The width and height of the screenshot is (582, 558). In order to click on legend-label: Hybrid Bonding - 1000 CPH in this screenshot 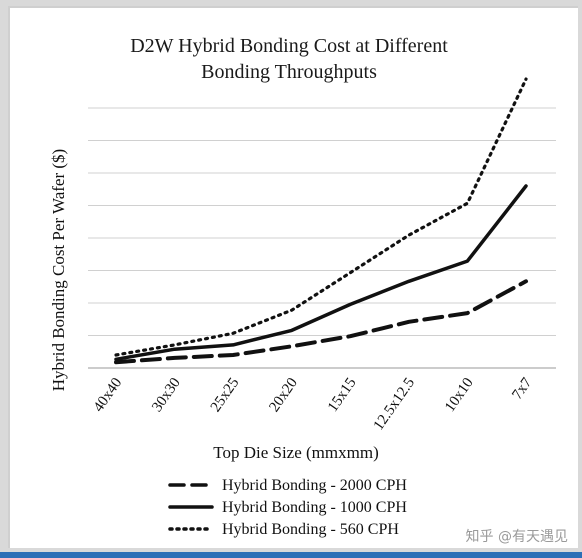, I will do `click(314, 507)`.